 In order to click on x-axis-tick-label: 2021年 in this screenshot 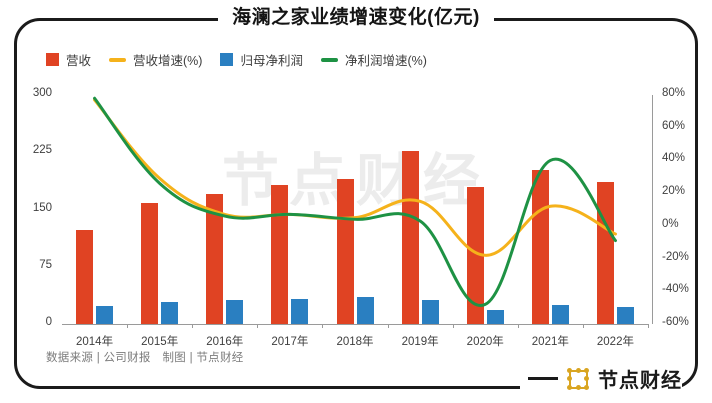, I will do `click(550, 342)`.